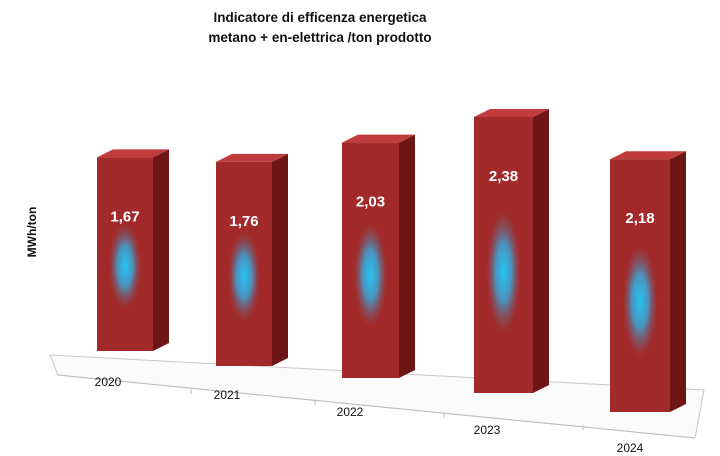 This screenshot has height=456, width=720. What do you see at coordinates (32, 232) in the screenshot?
I see `y-axis-label: MWh/ton` at bounding box center [32, 232].